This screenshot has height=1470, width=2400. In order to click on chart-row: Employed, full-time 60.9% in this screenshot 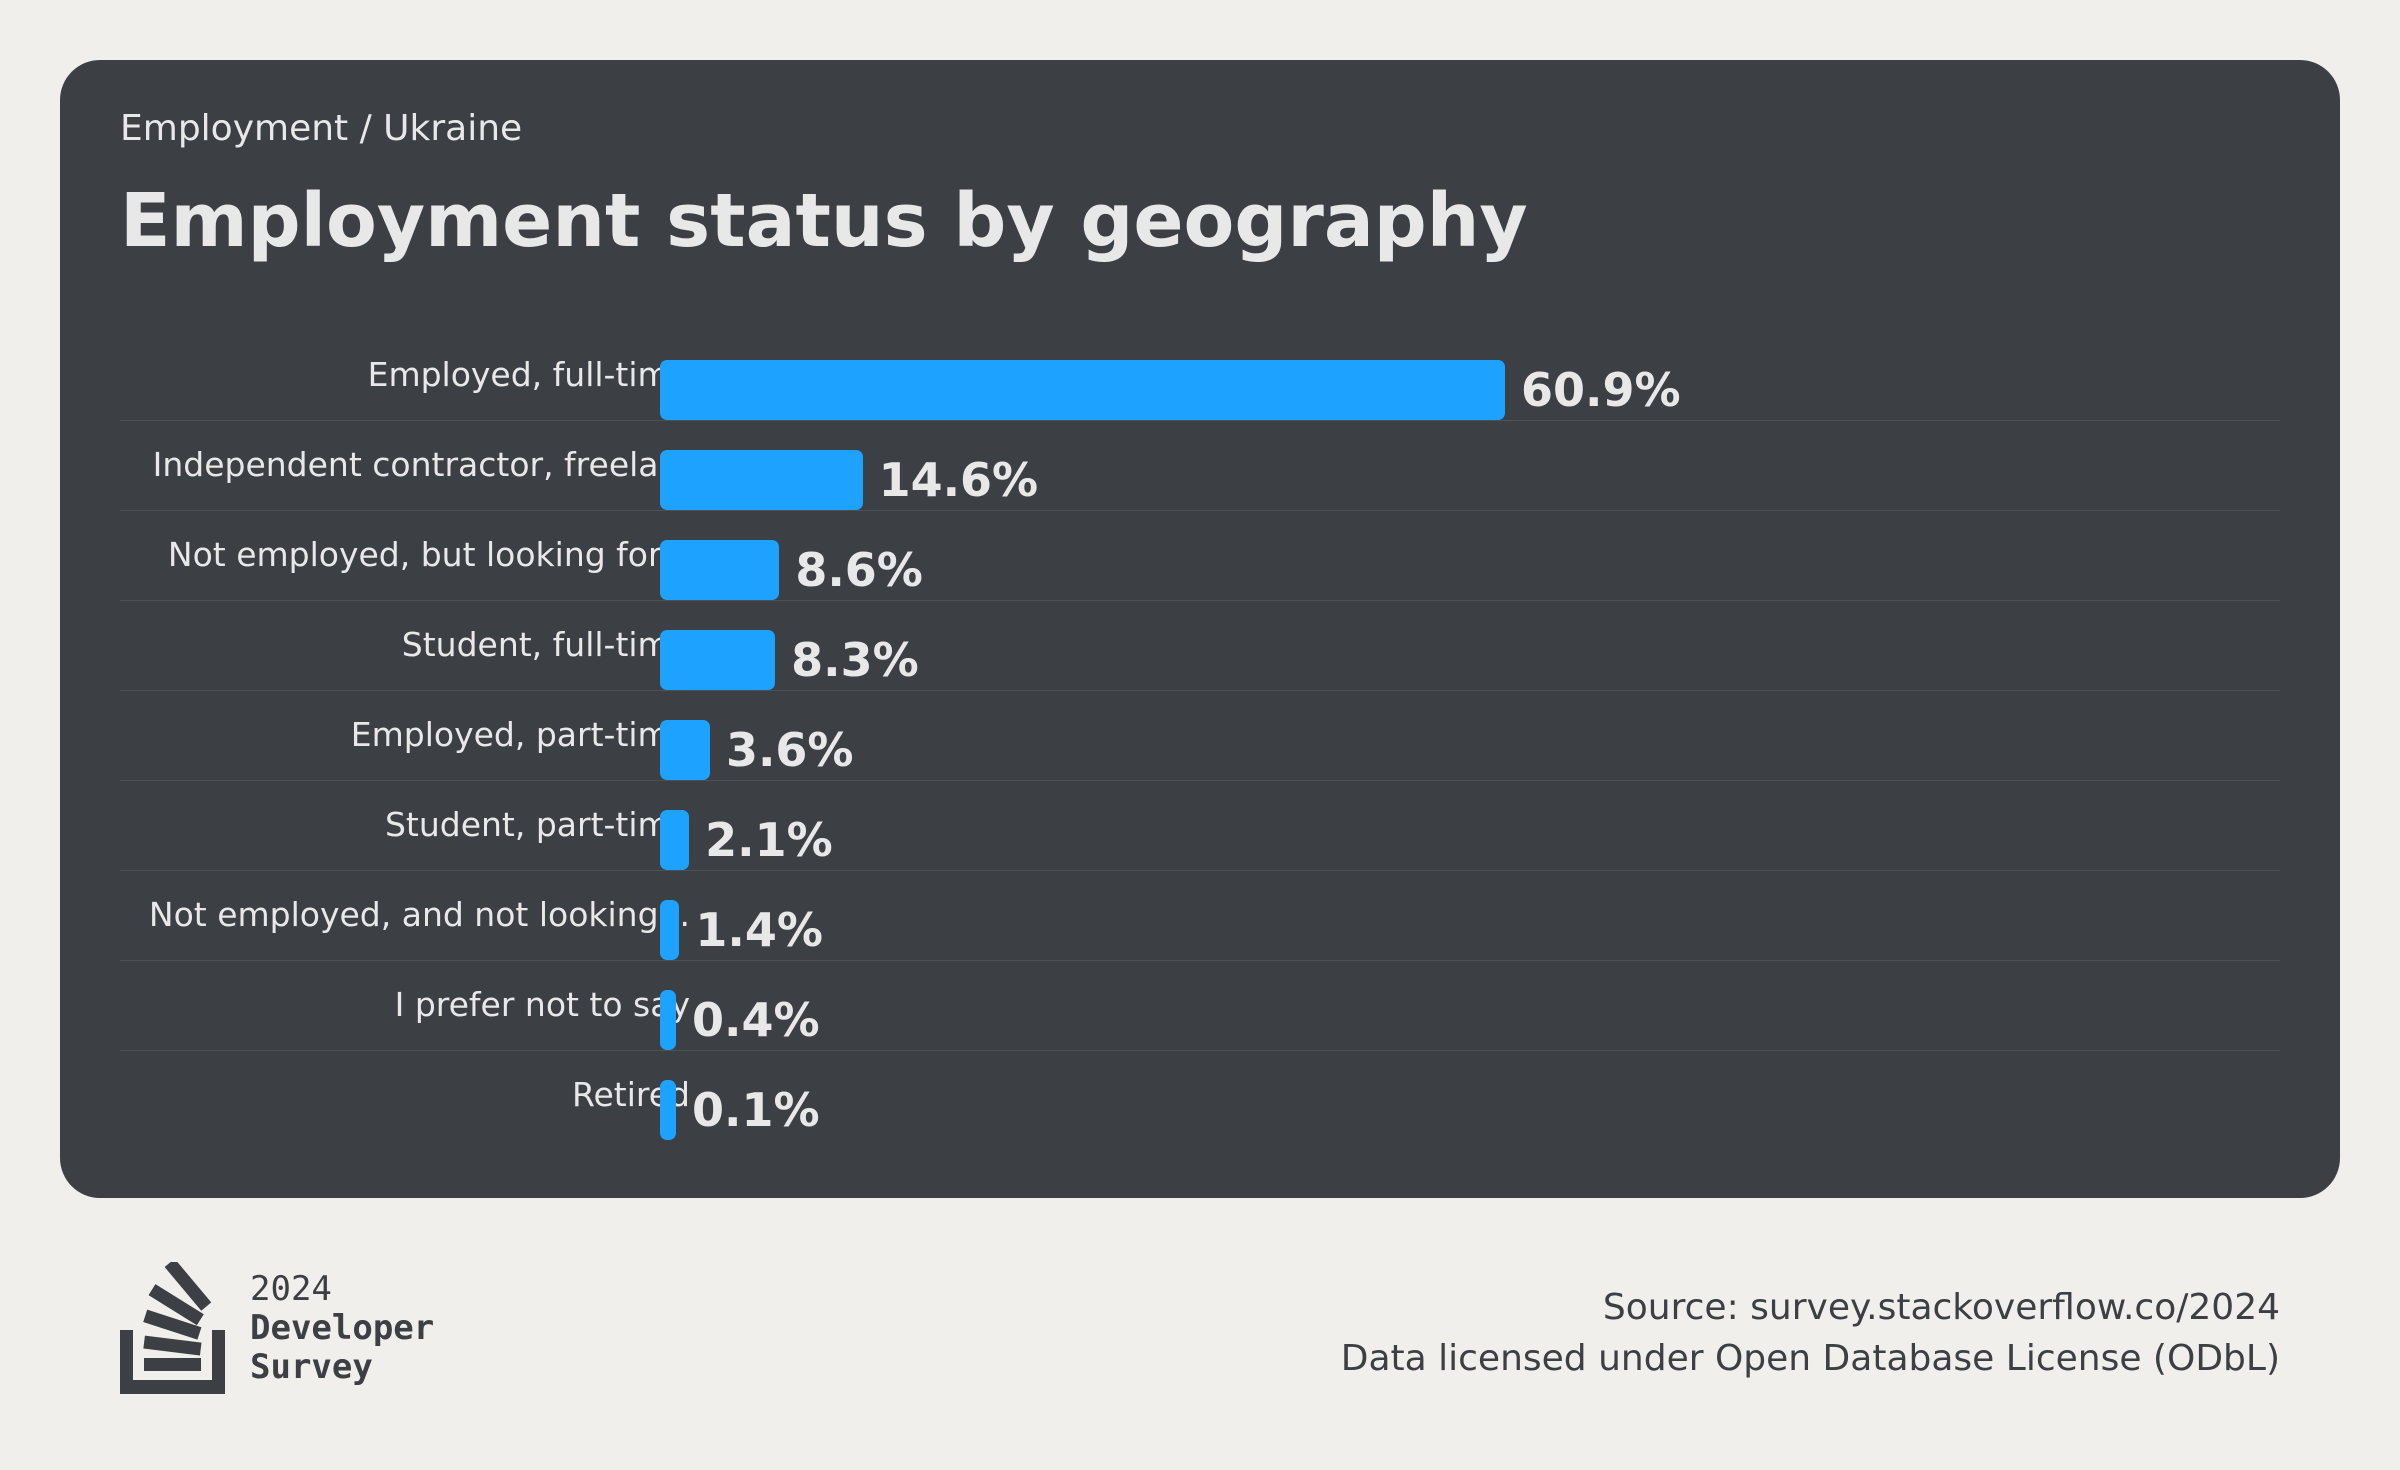, I will do `click(1200, 375)`.